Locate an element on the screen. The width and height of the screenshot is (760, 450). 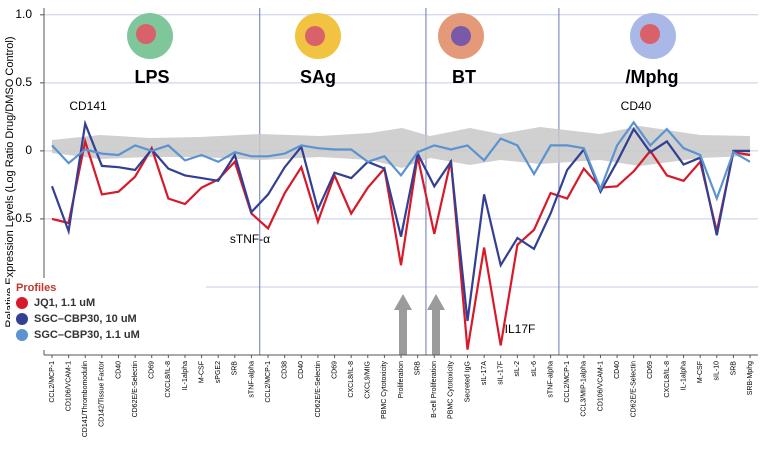
x-tick-label: Secreted IgG is located at coordinates (467, 381).